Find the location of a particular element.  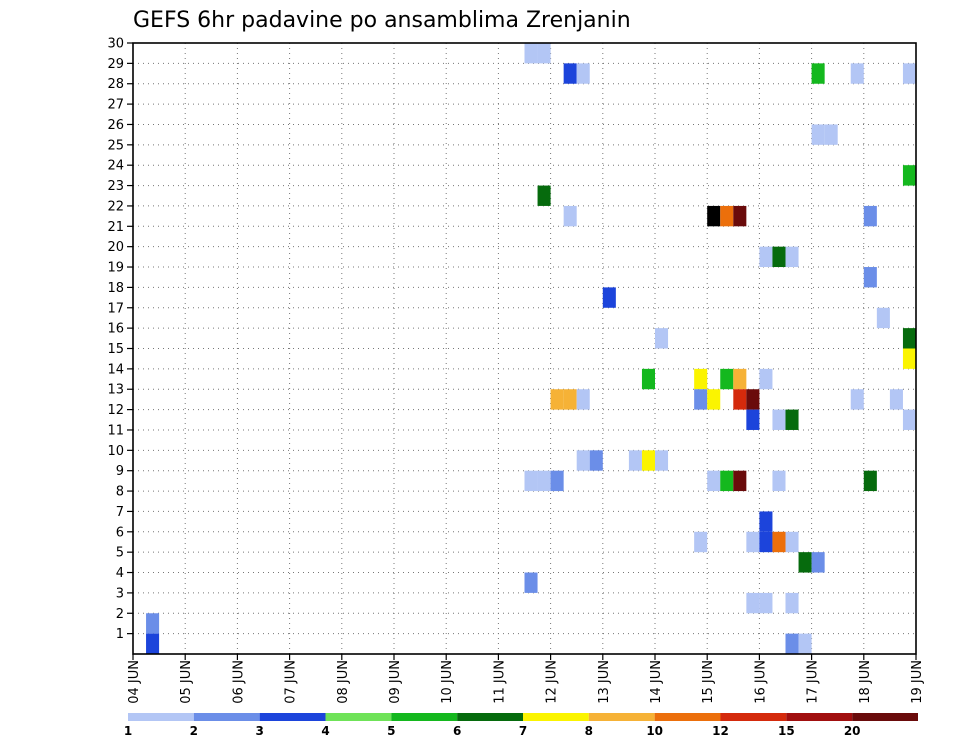

y-tick-label: 30 is located at coordinates (115, 44).